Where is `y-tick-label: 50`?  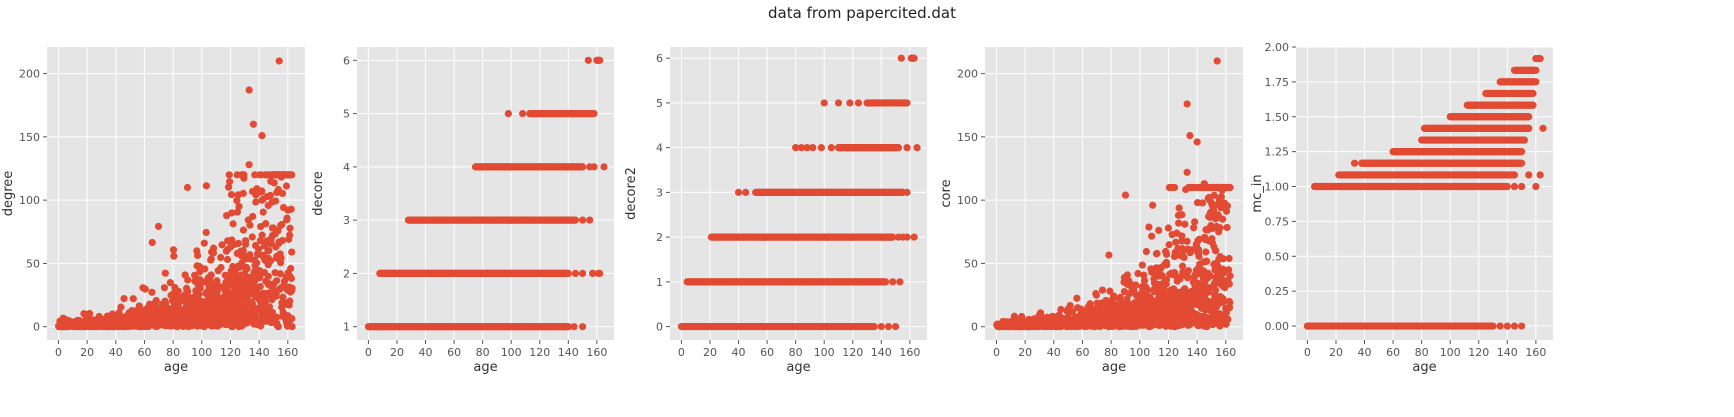 y-tick-label: 50 is located at coordinates (33, 263).